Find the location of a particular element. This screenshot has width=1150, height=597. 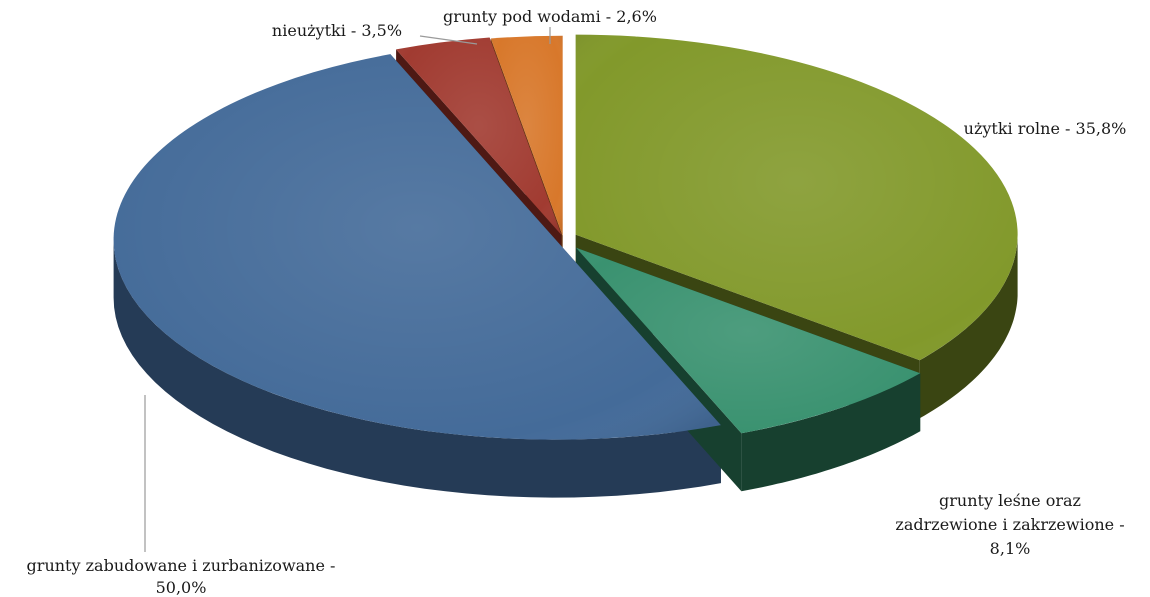

slice-label-3: nieużytki - 3,5% is located at coordinates (337, 30).